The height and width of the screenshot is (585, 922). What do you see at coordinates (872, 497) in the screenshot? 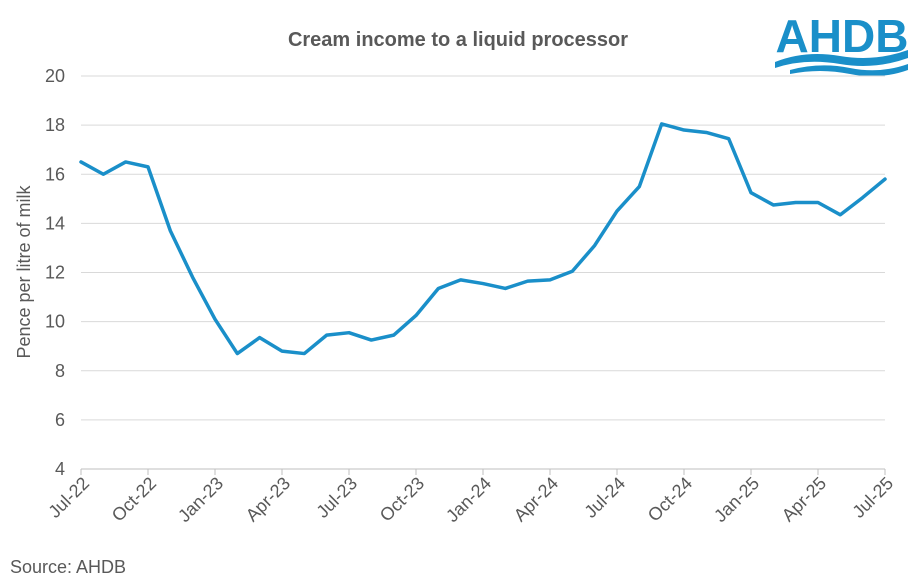
I see `x-tick-label: Jul-25` at bounding box center [872, 497].